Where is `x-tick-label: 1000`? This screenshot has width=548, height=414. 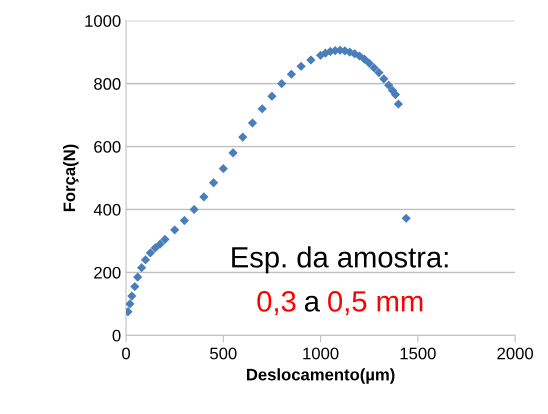
x-tick-label: 1000 is located at coordinates (320, 354).